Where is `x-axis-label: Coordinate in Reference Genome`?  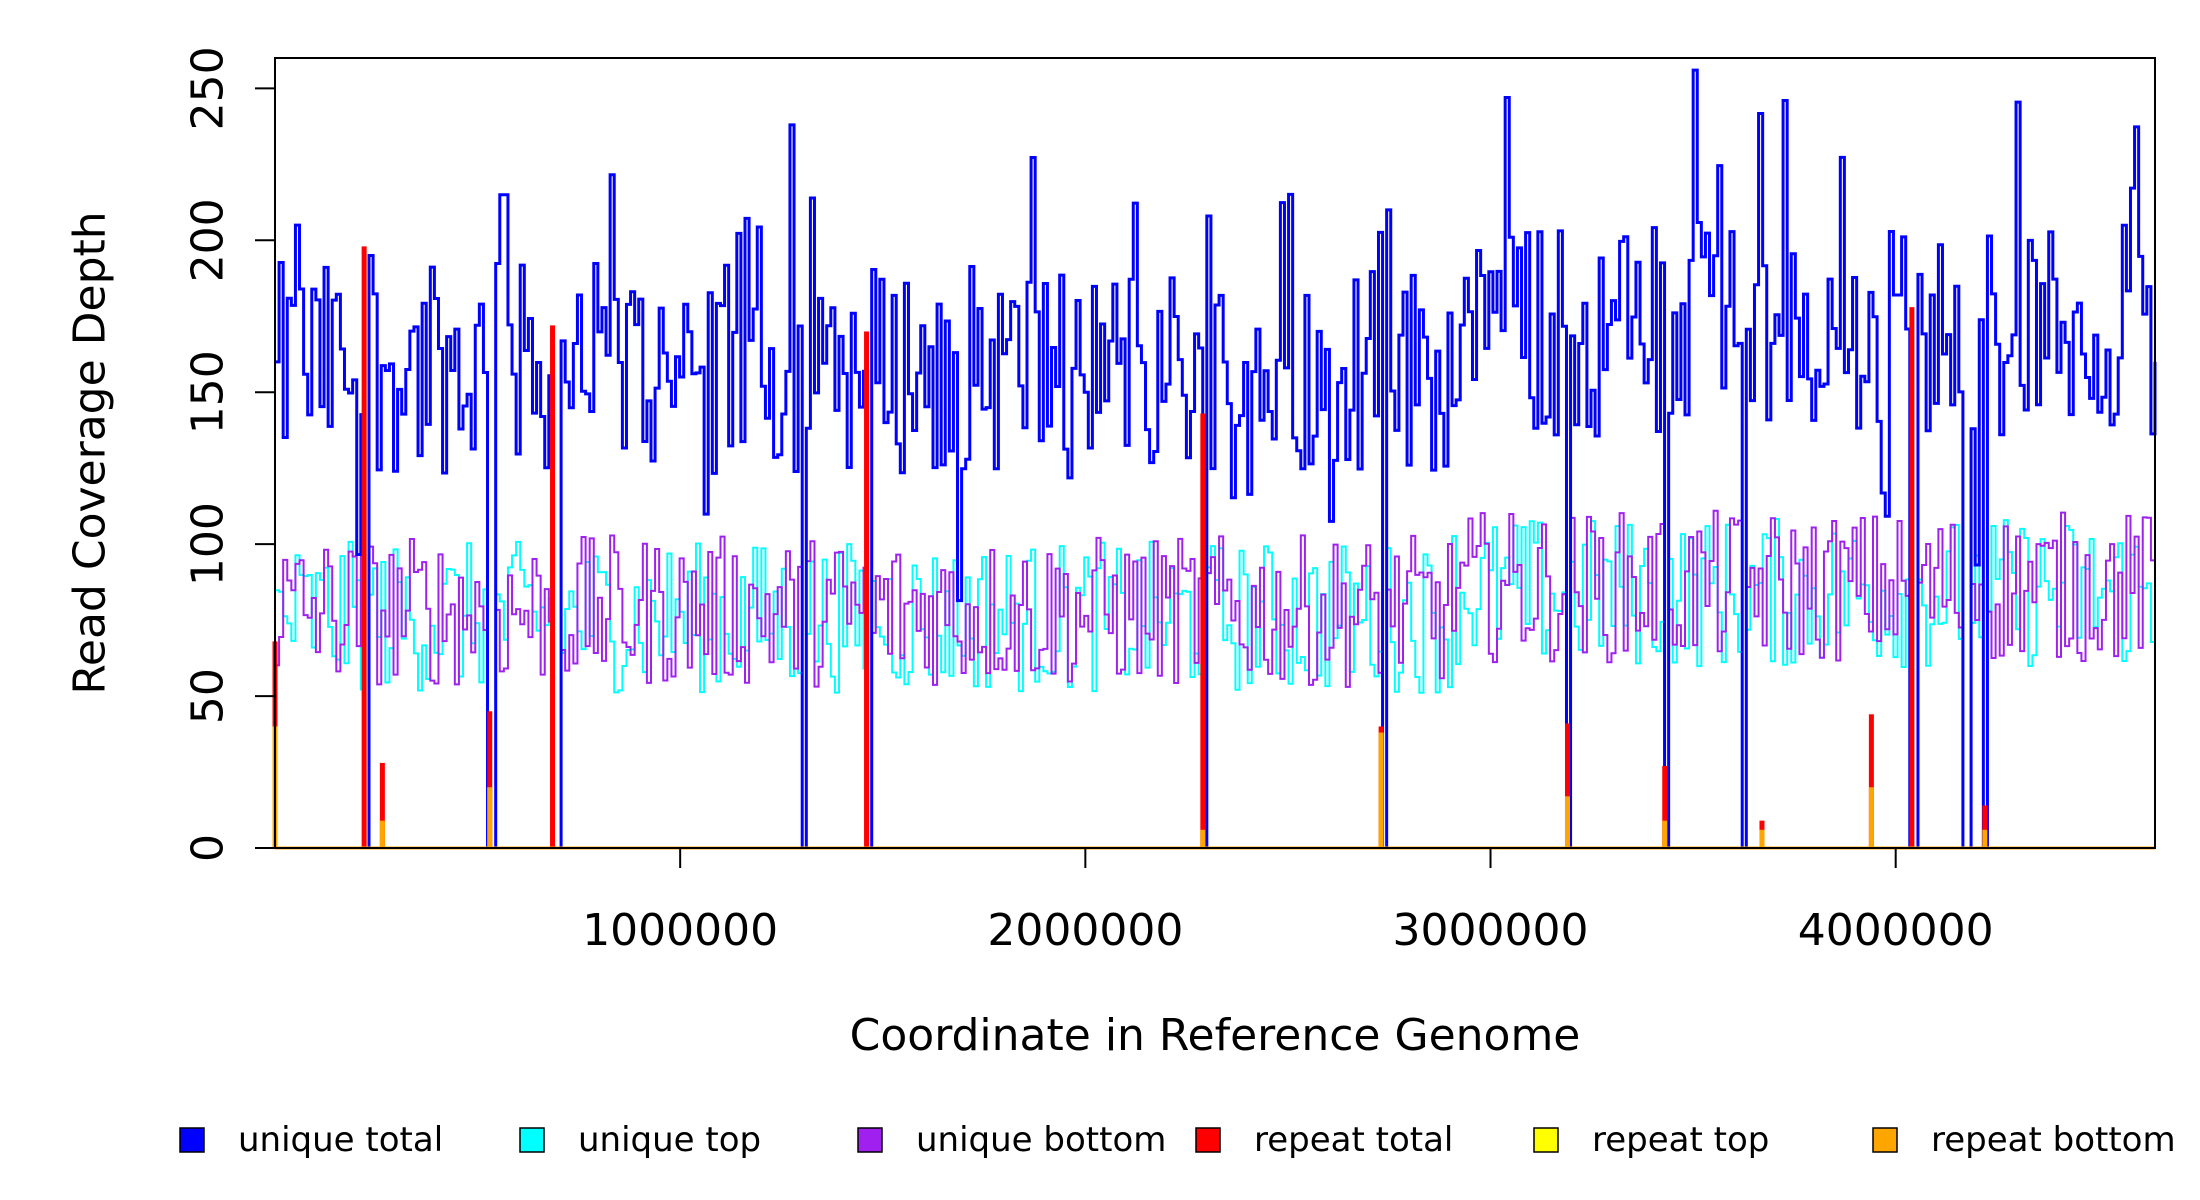 x-axis-label: Coordinate in Reference Genome is located at coordinates (1215, 1035).